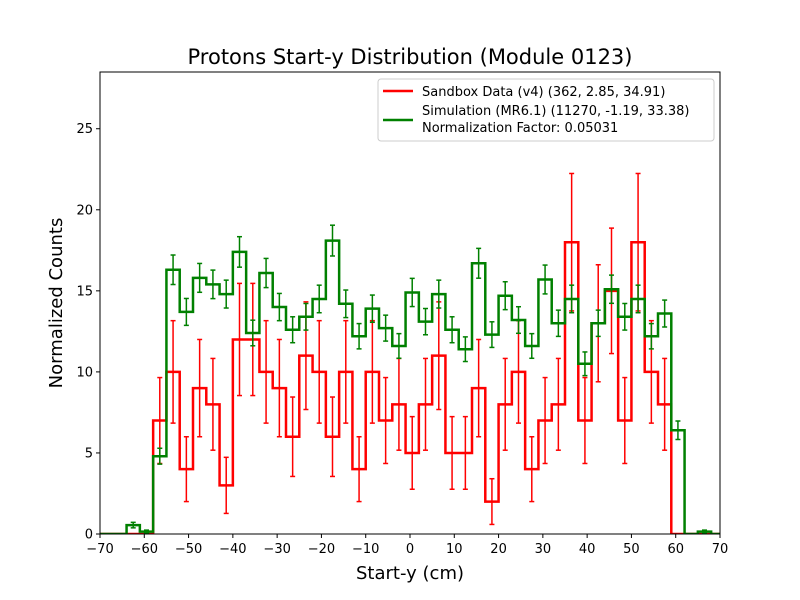 The width and height of the screenshot is (800, 600). What do you see at coordinates (84, 210) in the screenshot?
I see `y-tick-label: 20` at bounding box center [84, 210].